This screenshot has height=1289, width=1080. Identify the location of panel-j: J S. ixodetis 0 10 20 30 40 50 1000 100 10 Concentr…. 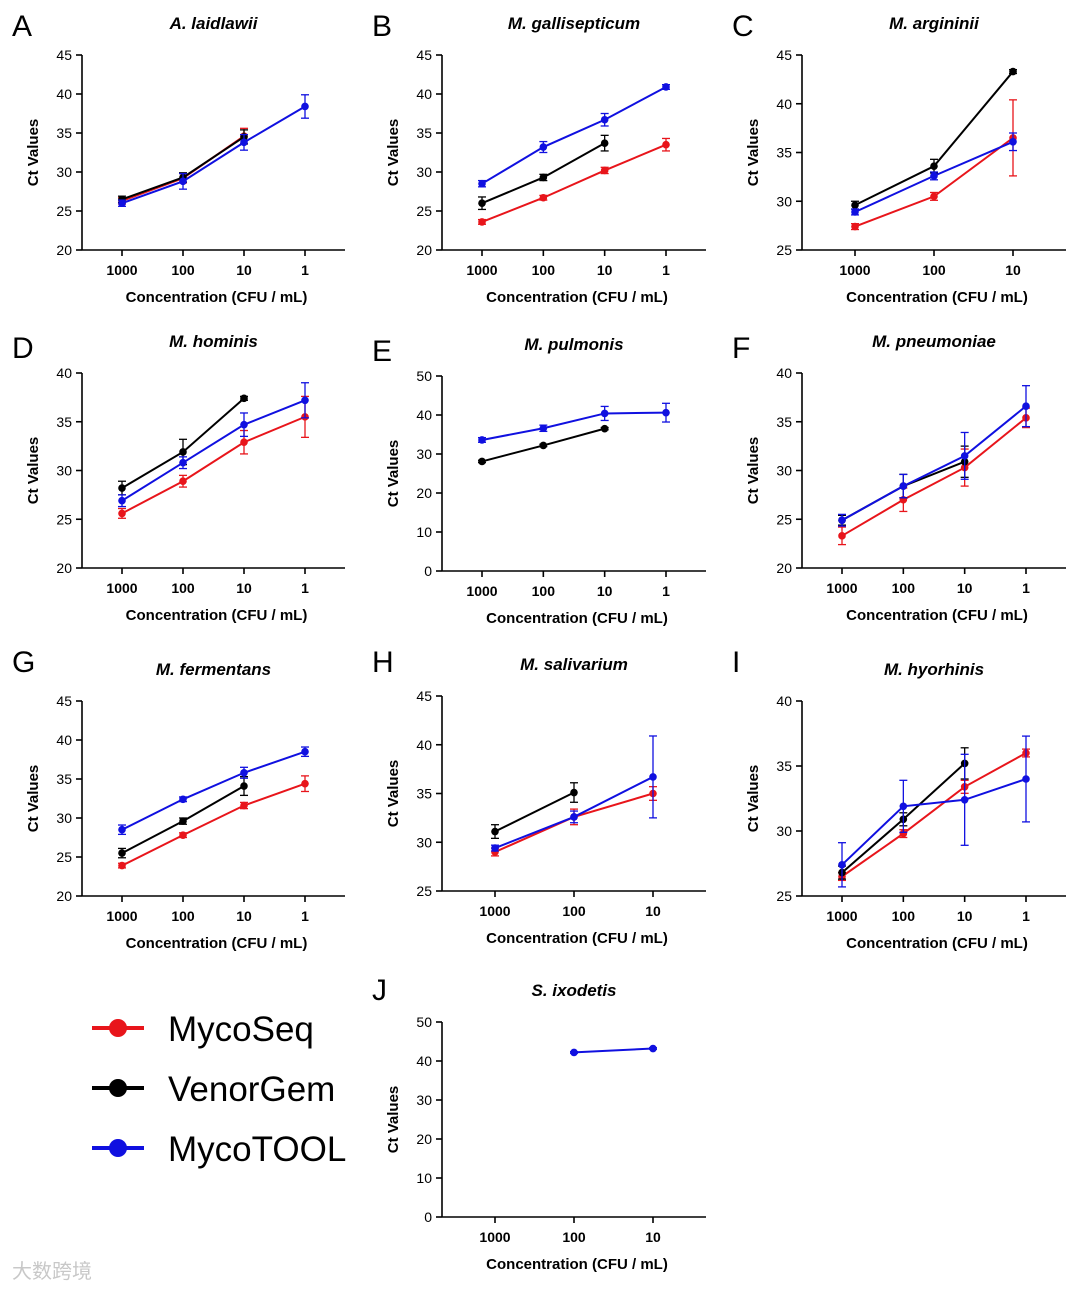
(539, 1123).